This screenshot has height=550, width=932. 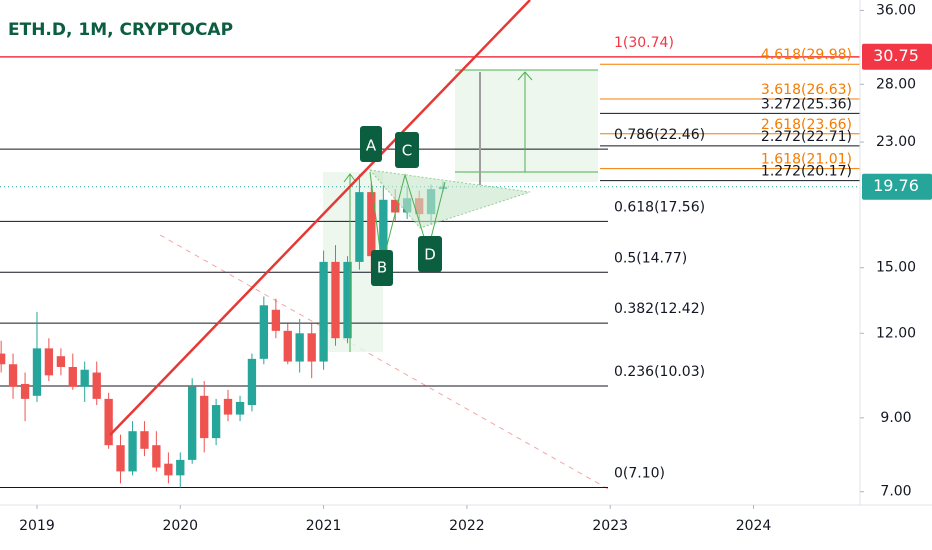 I want to click on fib-ext-label: 1.618(21.01), so click(x=806, y=160).